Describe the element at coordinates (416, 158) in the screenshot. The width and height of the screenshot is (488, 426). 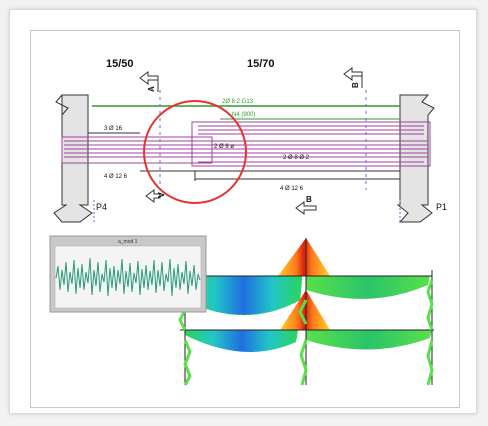
I see `right-column` at that location.